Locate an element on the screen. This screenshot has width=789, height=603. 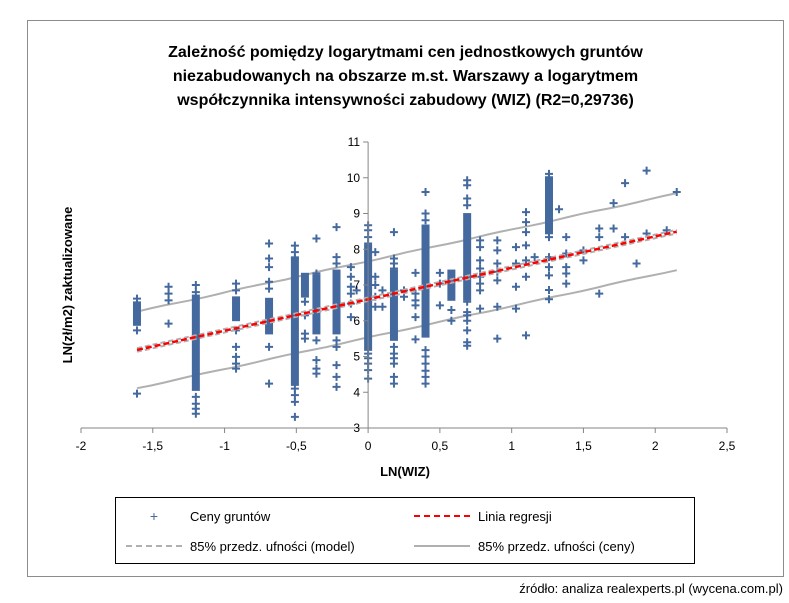
x-tick-label: -0,5 is located at coordinates (296, 446).